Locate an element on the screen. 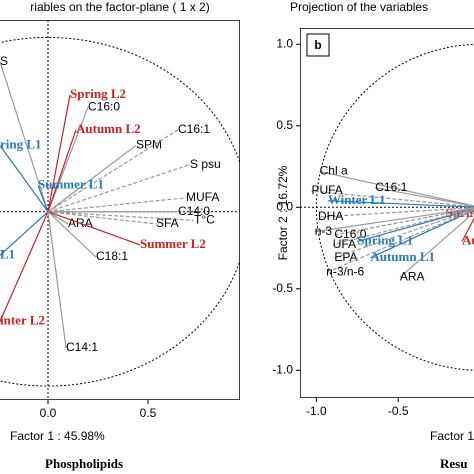 Image resolution: width=474 pixels, height=474 pixels. variable-label: Winter L1 is located at coordinates (357, 199).